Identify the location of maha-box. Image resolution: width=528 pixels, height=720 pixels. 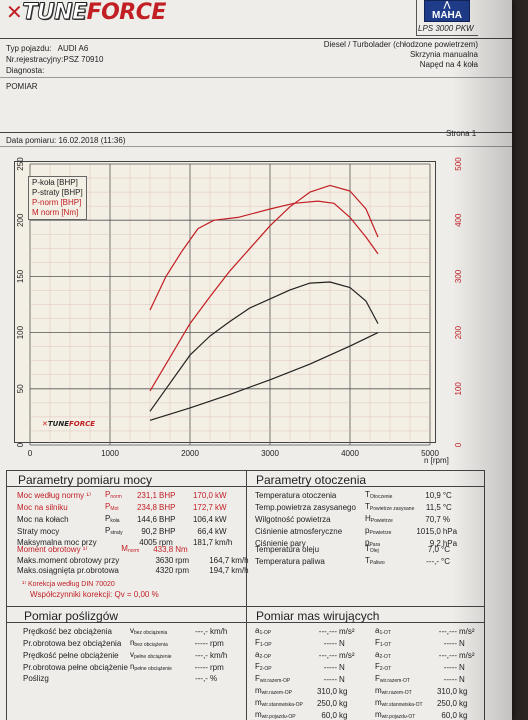
(447, 18).